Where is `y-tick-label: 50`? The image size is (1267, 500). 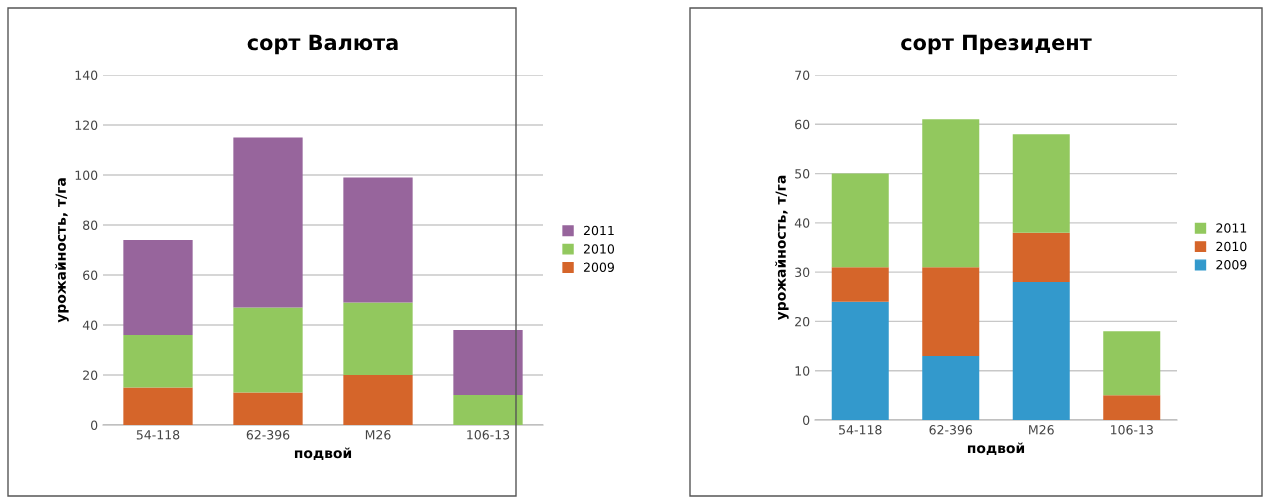 y-tick-label: 50 is located at coordinates (802, 174).